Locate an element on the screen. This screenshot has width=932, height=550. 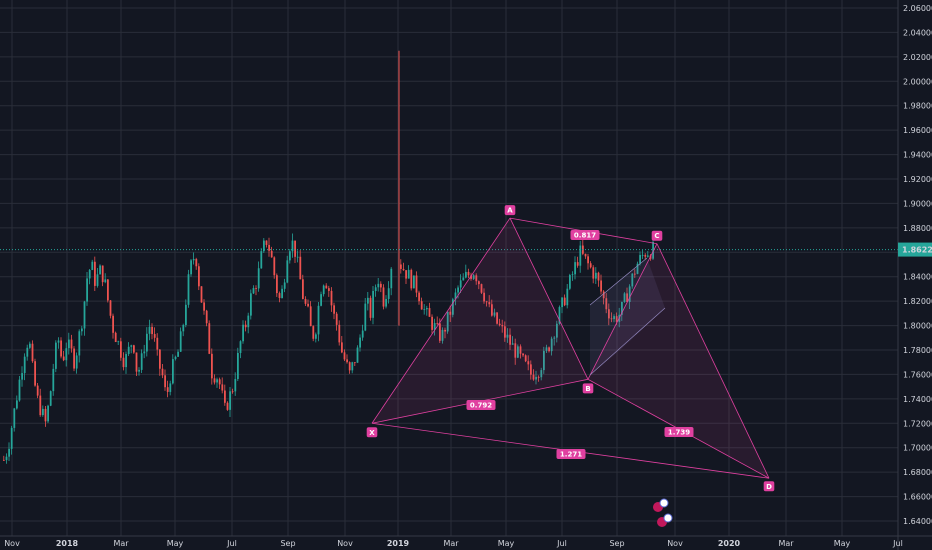
ratio-label-bd: 1.739 is located at coordinates (679, 433).